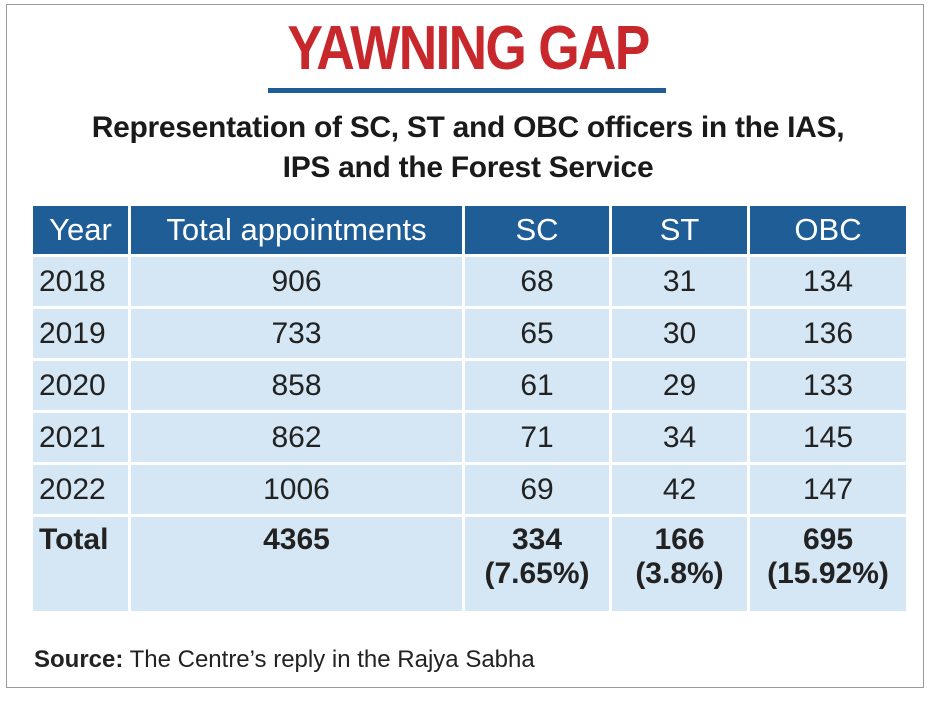  I want to click on total-sc-percent: (7.65%), so click(537, 573).